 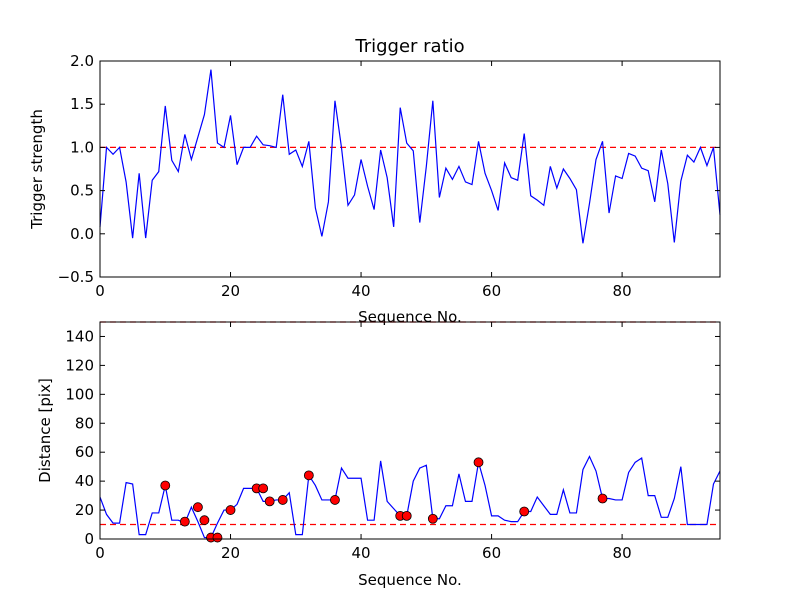 I want to click on series-line-distance, so click(x=410, y=497).